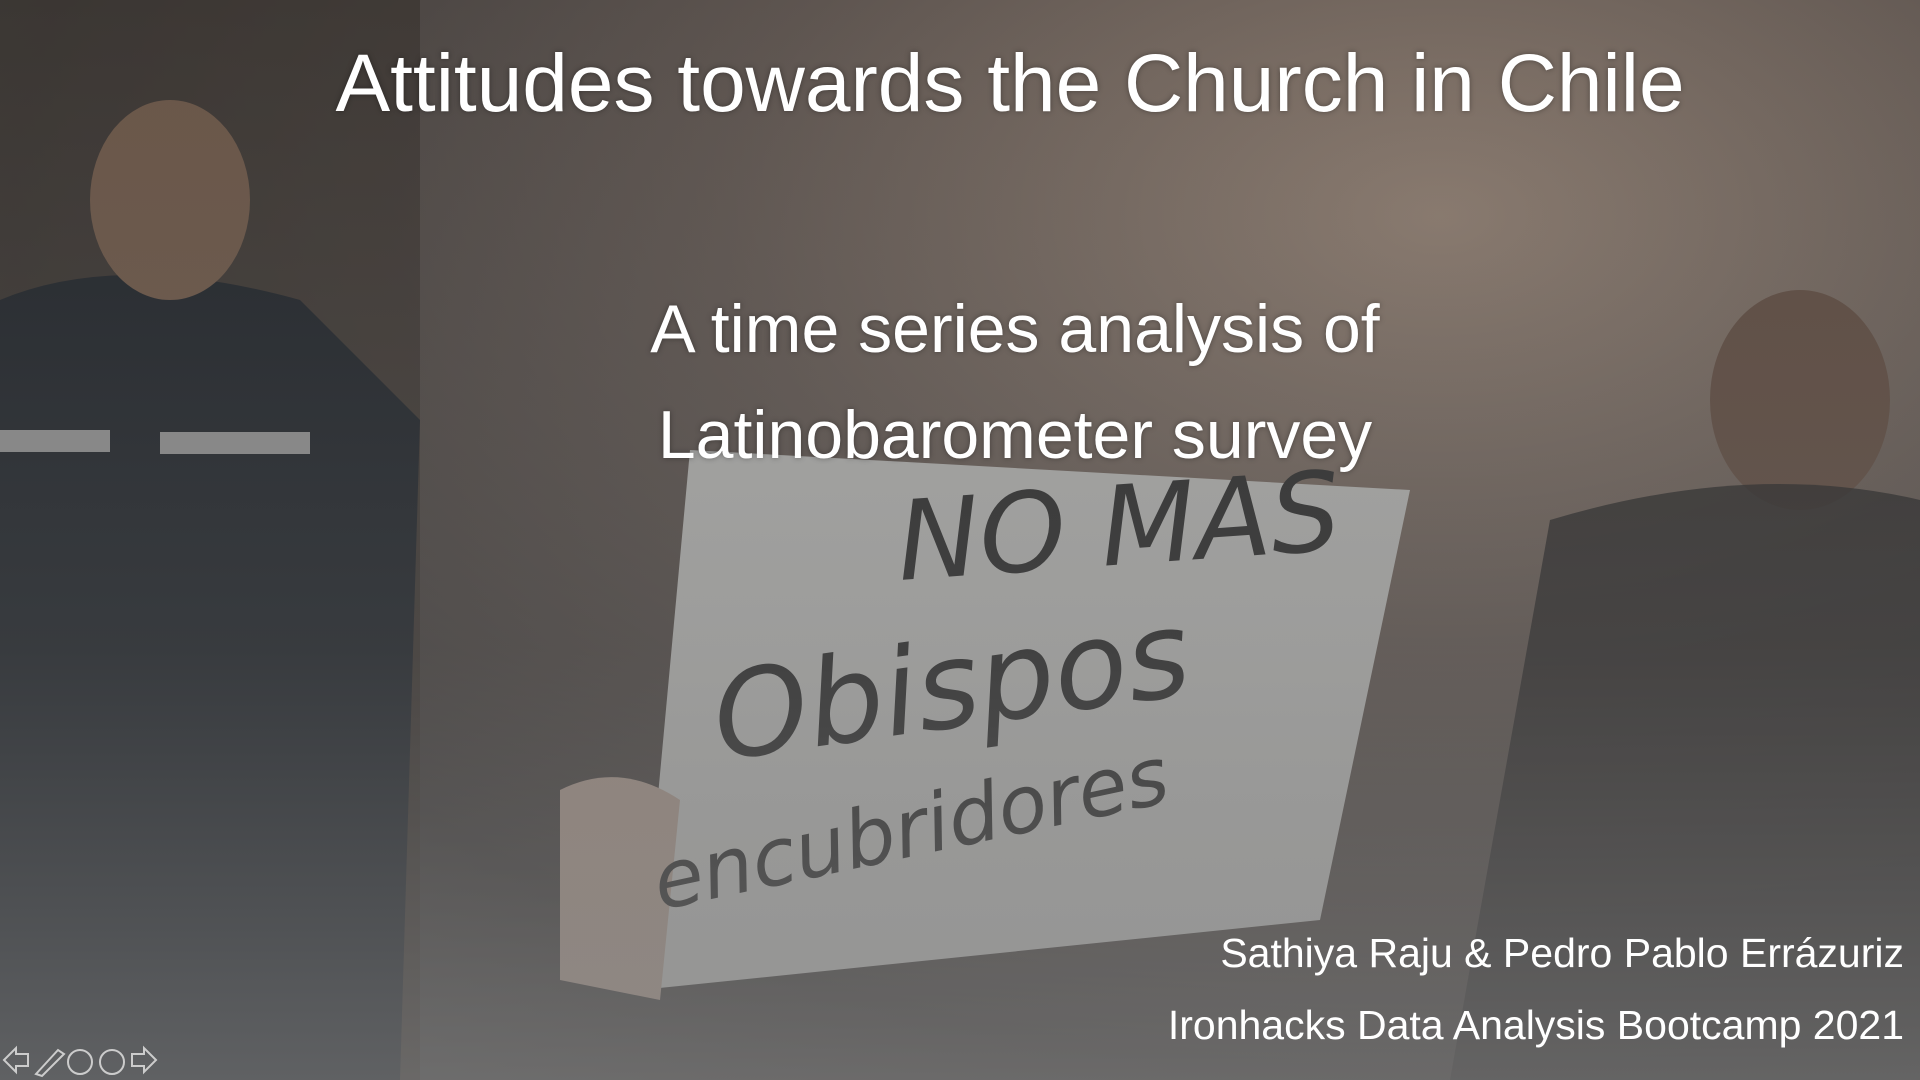  Describe the element at coordinates (112, 1062) in the screenshot. I see `more-button` at that location.